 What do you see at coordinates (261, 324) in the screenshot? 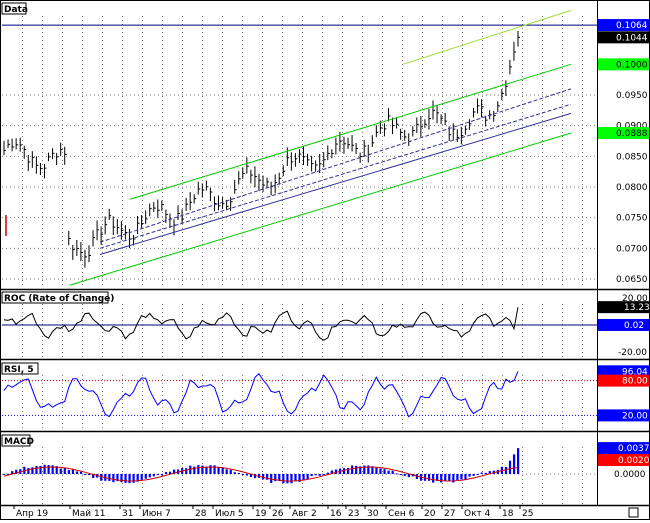
I see `roc-line` at bounding box center [261, 324].